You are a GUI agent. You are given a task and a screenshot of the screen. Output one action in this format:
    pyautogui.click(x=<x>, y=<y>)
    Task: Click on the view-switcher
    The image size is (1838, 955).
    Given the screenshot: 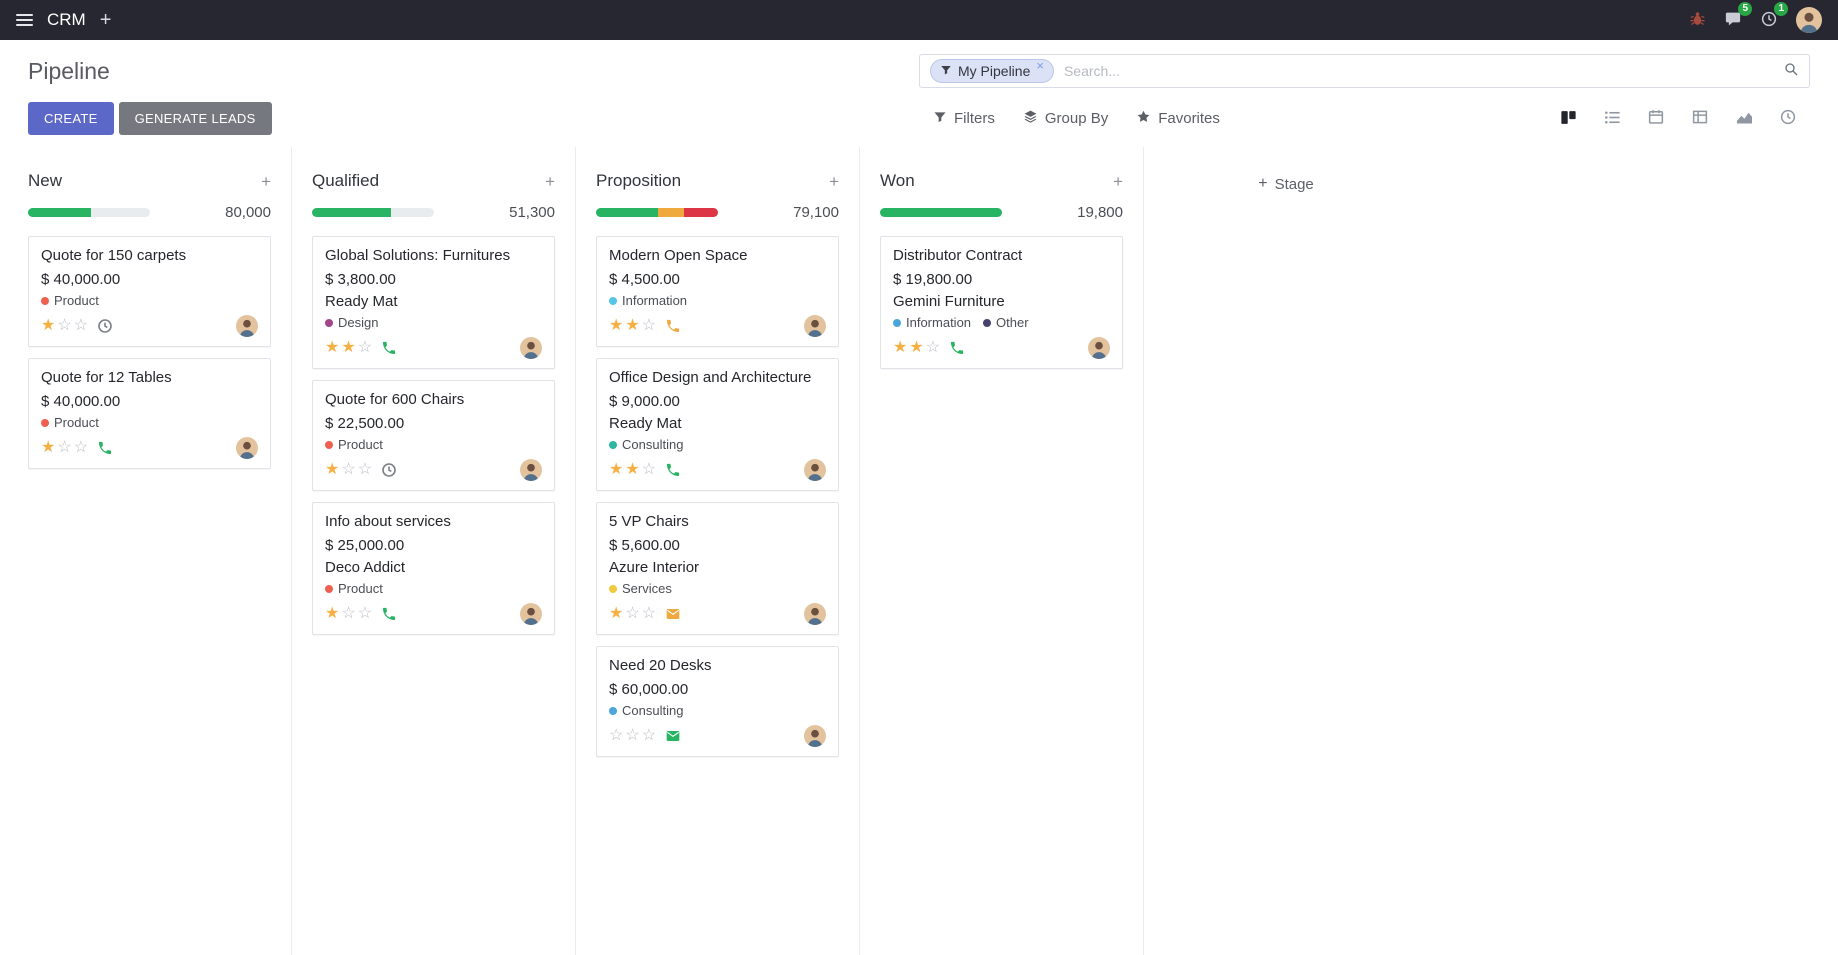 What is the action you would take?
    pyautogui.click(x=1678, y=119)
    